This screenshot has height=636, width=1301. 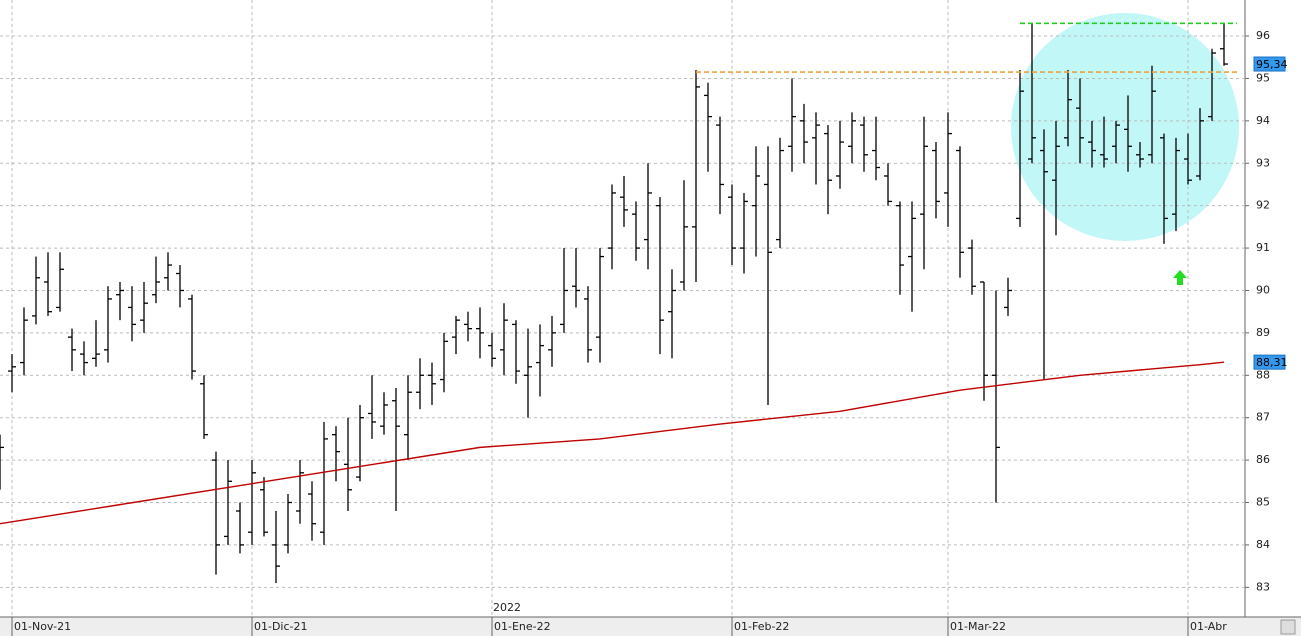 I want to click on y-tick-label: 84, so click(x=1263, y=544).